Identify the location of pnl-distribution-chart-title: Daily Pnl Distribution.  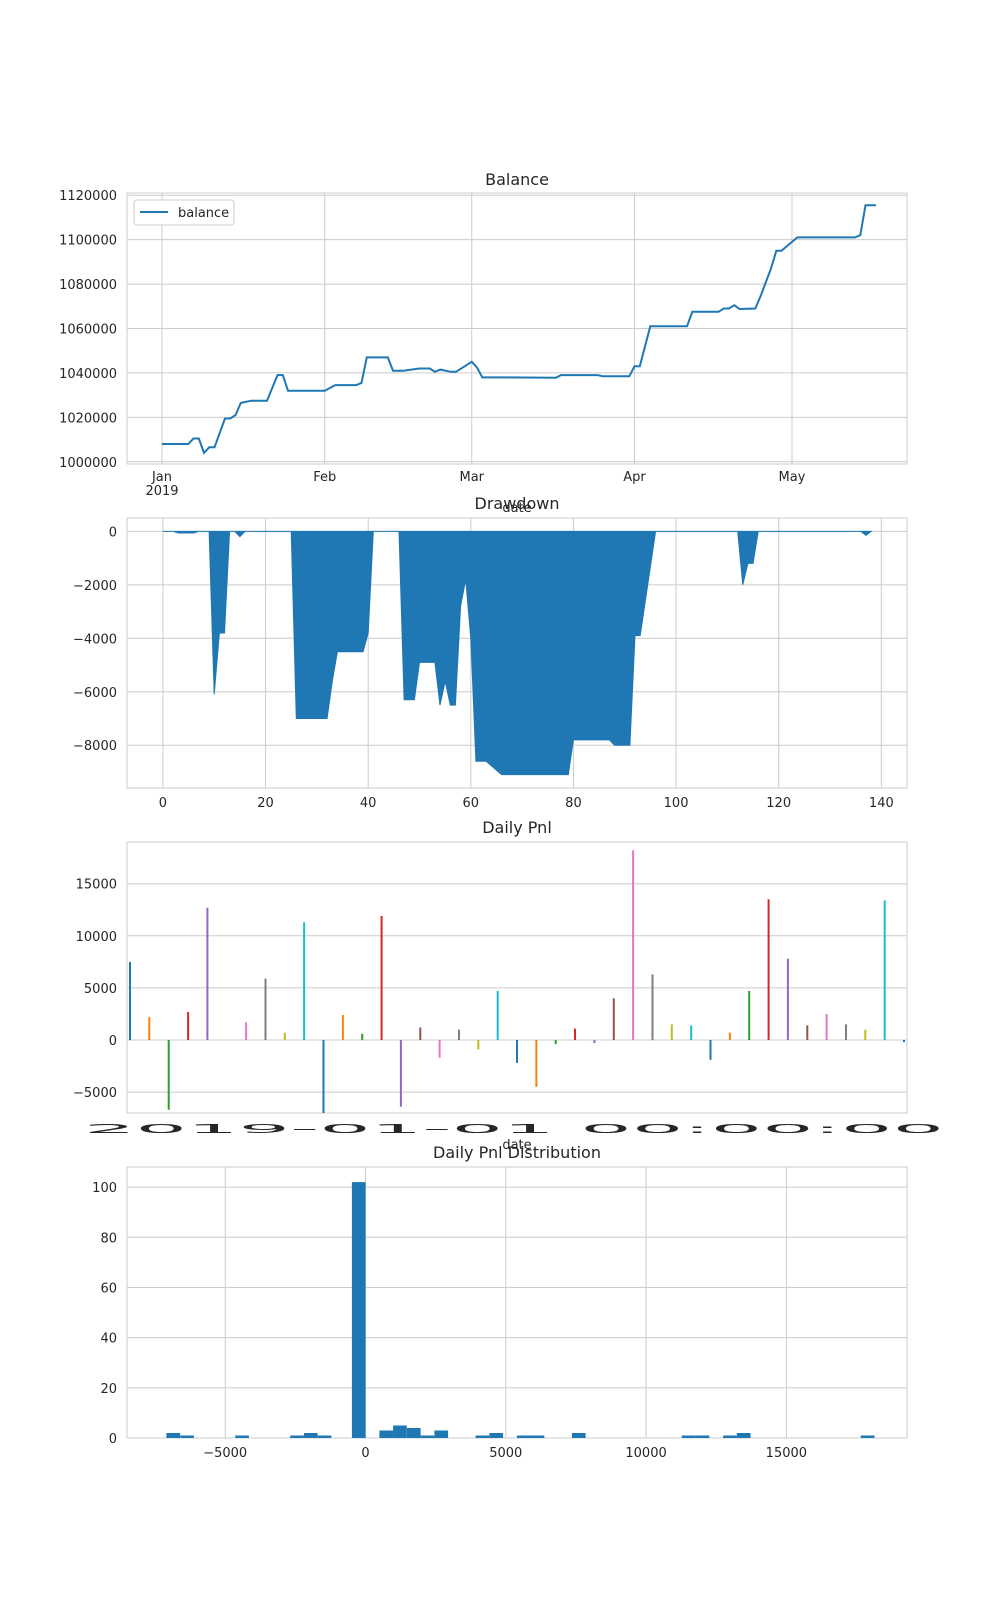
(517, 1152).